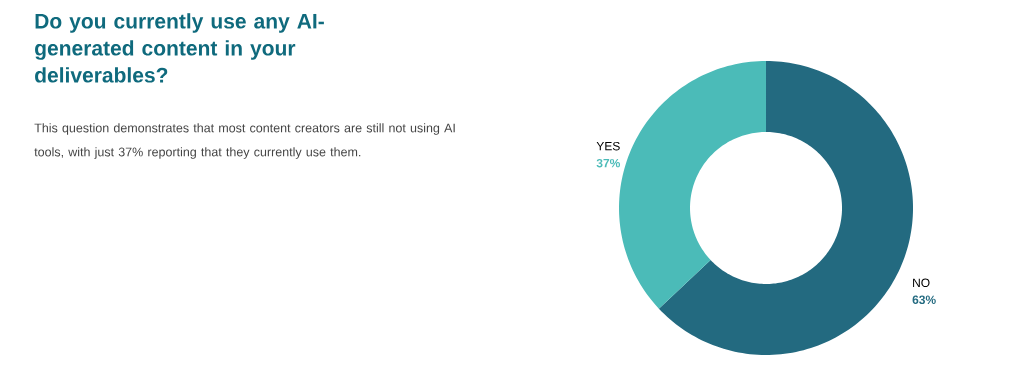 This screenshot has height=385, width=1024. Describe the element at coordinates (179, 48) in the screenshot. I see `text: Do you currently use any AI-generated content in your deliverables?` at that location.